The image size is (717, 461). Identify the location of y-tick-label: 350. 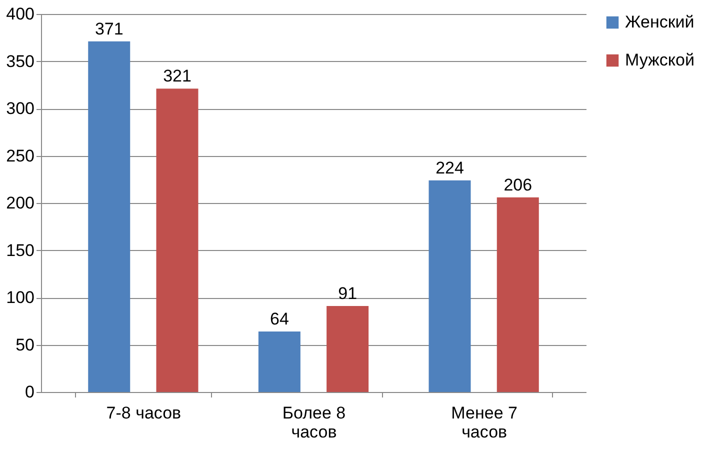
(20, 61).